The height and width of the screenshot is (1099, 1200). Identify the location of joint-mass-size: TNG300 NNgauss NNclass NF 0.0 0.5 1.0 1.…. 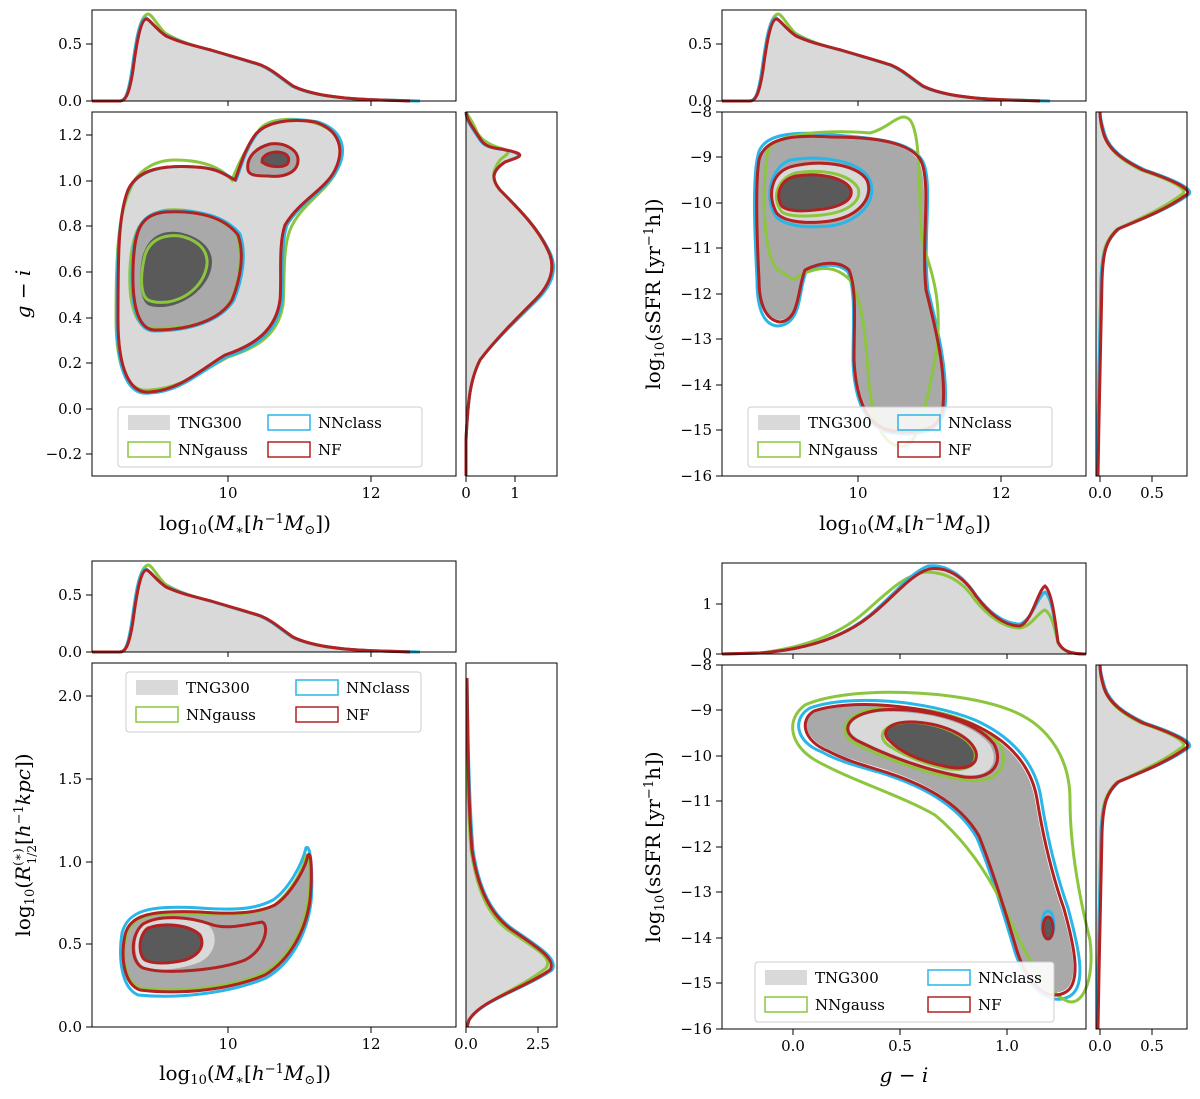
(234, 875).